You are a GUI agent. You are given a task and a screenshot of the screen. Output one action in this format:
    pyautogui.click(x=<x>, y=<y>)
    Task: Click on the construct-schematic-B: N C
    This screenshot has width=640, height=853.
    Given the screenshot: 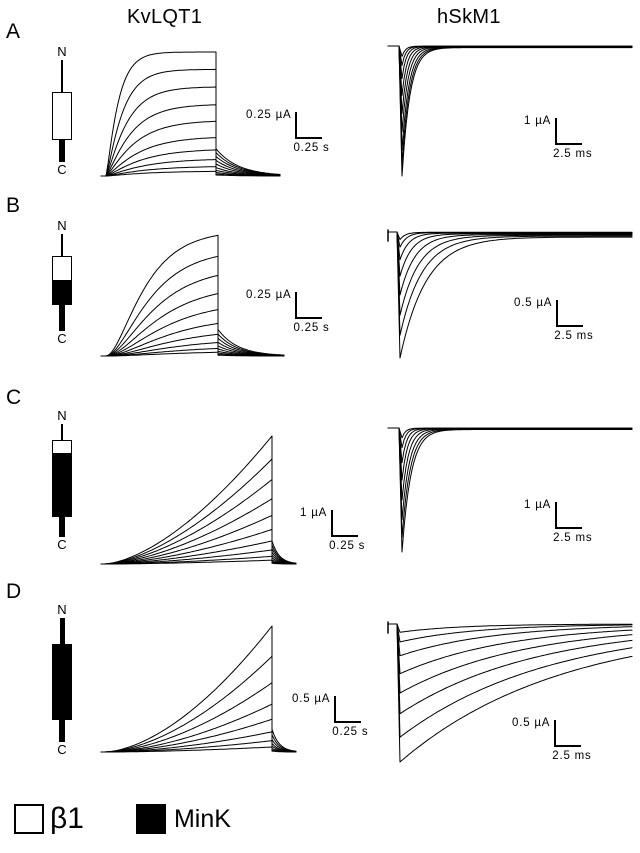 What is the action you would take?
    pyautogui.click(x=62, y=282)
    